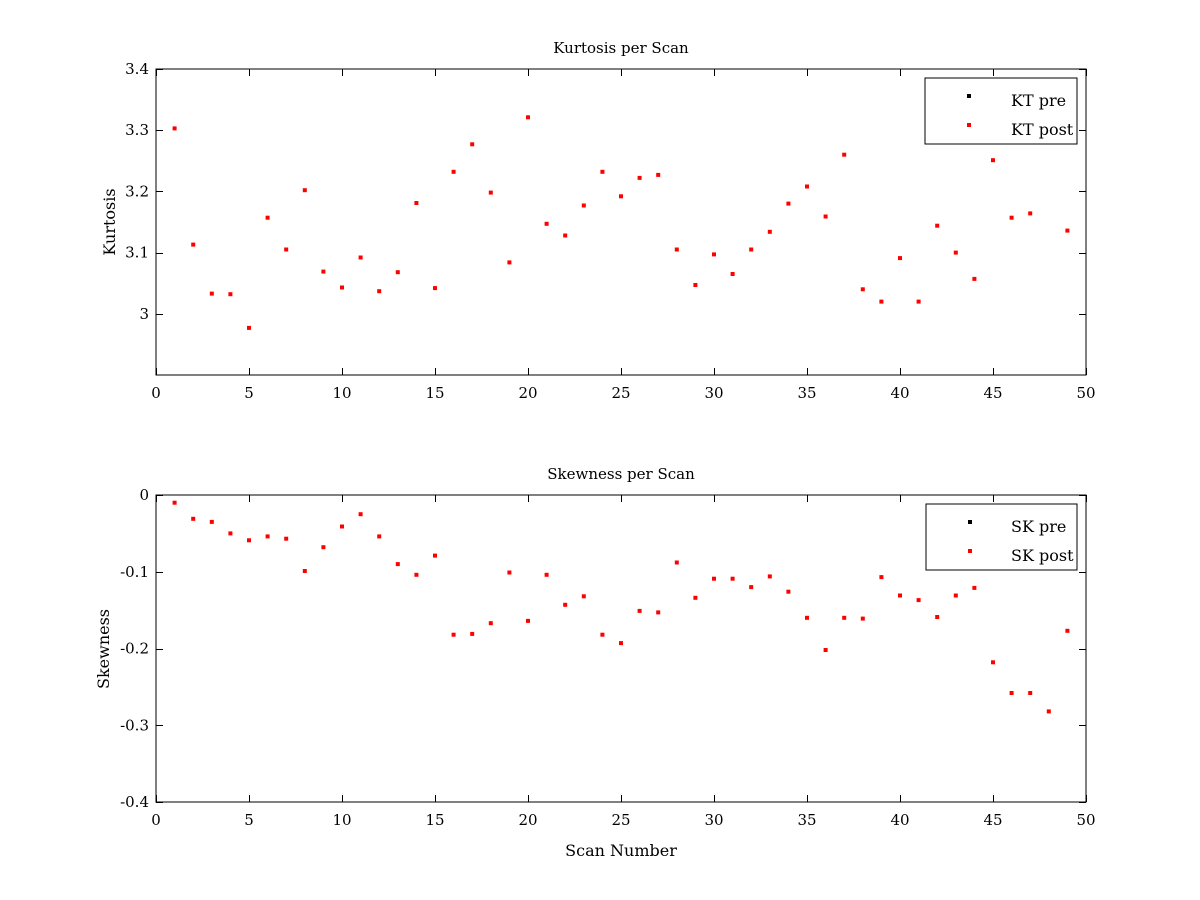 The width and height of the screenshot is (1200, 900). I want to click on skewness-legend: SK pre SK post, so click(1001, 537).